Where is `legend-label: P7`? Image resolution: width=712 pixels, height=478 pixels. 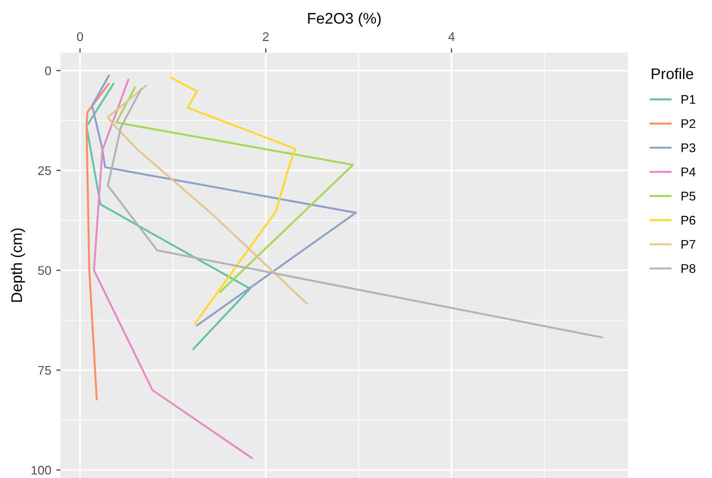
legend-label: P7 is located at coordinates (689, 244).